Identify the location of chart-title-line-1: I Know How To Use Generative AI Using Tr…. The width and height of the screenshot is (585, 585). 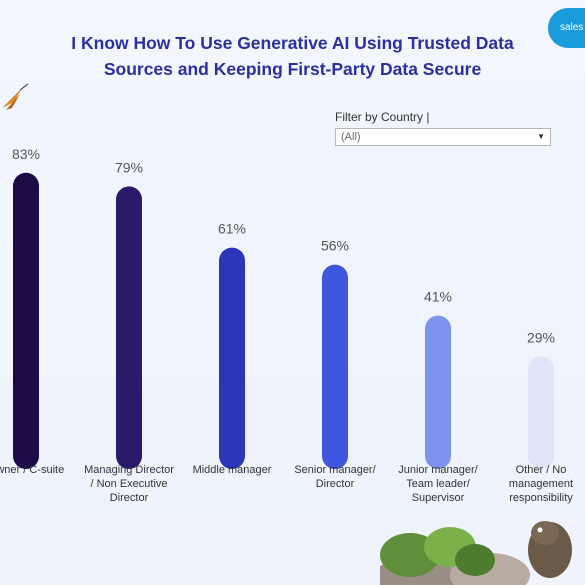
(292, 43).